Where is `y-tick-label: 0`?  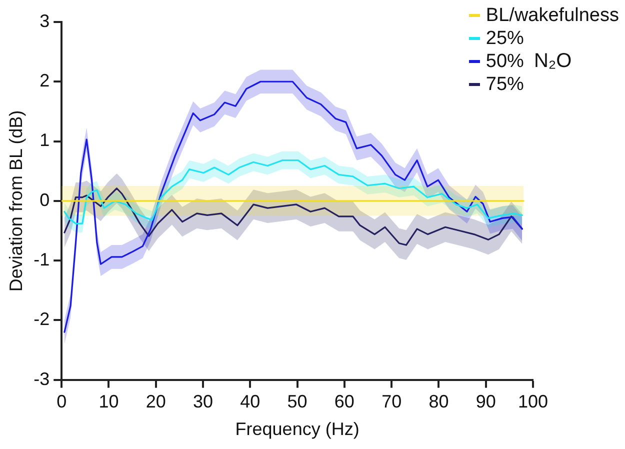
y-tick-label: 0 is located at coordinates (45, 200).